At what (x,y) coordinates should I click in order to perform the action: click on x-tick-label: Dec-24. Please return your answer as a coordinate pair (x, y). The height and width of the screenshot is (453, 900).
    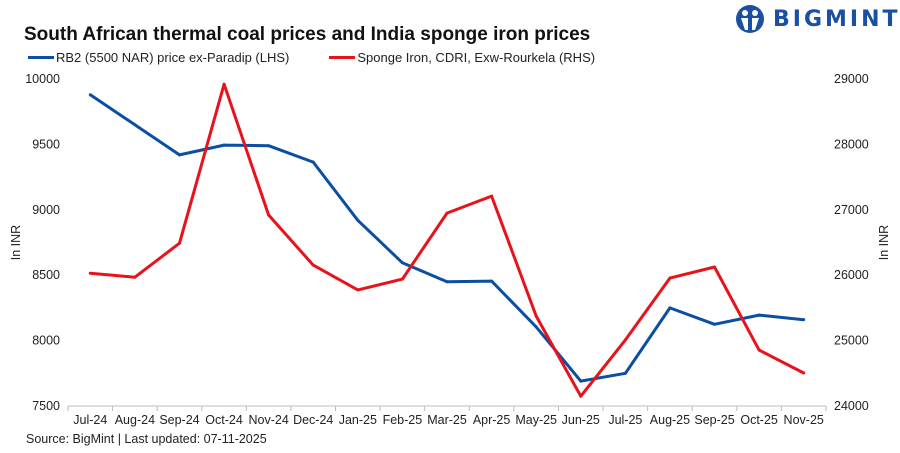
    Looking at the image, I should click on (313, 420).